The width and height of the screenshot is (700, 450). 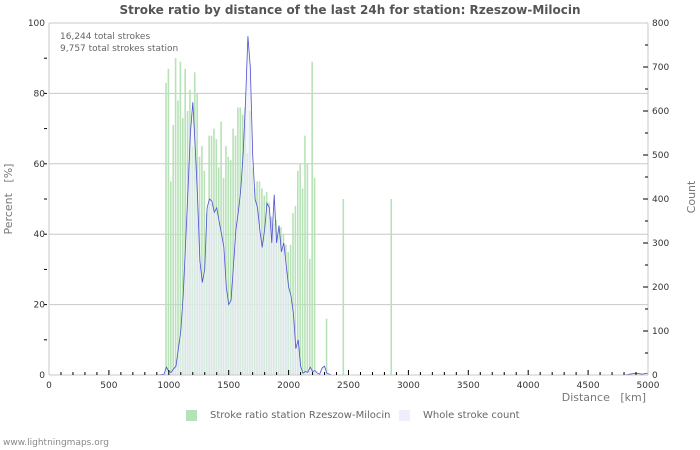 I want to click on legend-ratio-label: Stroke ratio station Rzeszow-Milocin, so click(x=300, y=415).